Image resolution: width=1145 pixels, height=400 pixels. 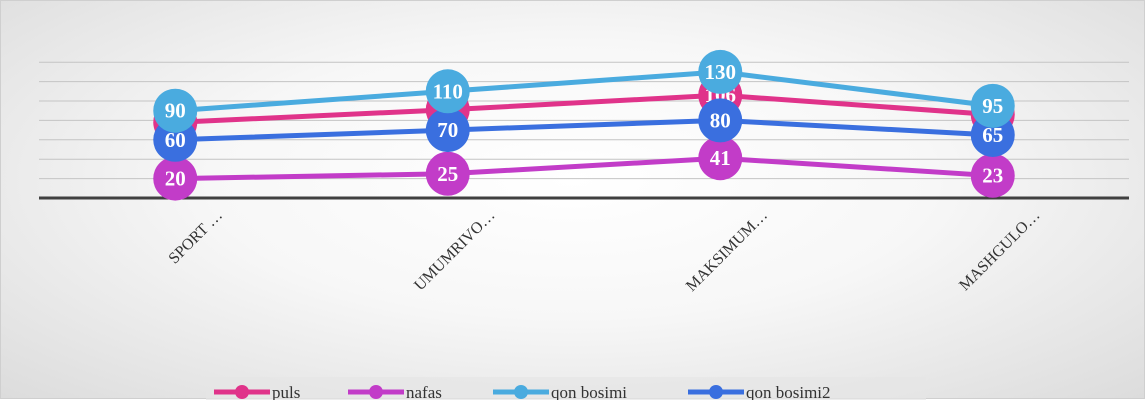 What do you see at coordinates (584, 130) in the screenshot?
I see `series-line-qon-bosimi2` at bounding box center [584, 130].